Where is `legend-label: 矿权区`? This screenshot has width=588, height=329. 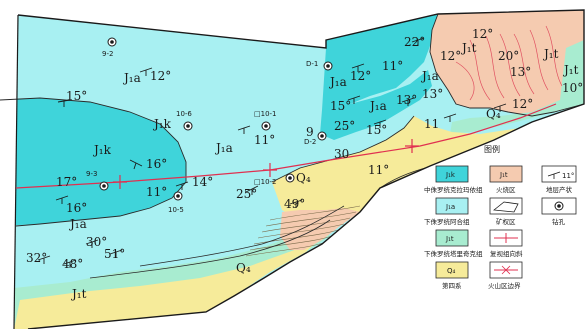 legend-label: 矿权区 is located at coordinates (506, 221).